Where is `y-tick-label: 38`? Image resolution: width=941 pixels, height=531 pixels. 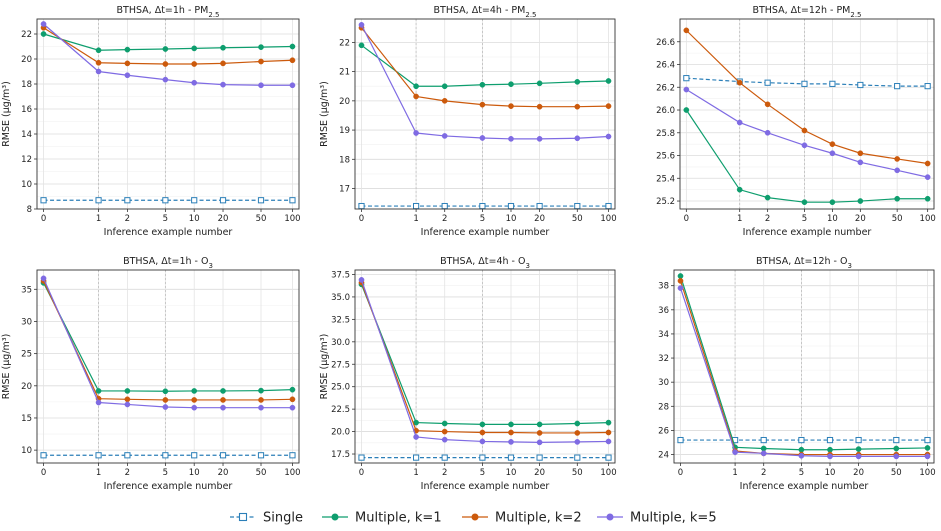
y-tick-label: 38 is located at coordinates (663, 287).